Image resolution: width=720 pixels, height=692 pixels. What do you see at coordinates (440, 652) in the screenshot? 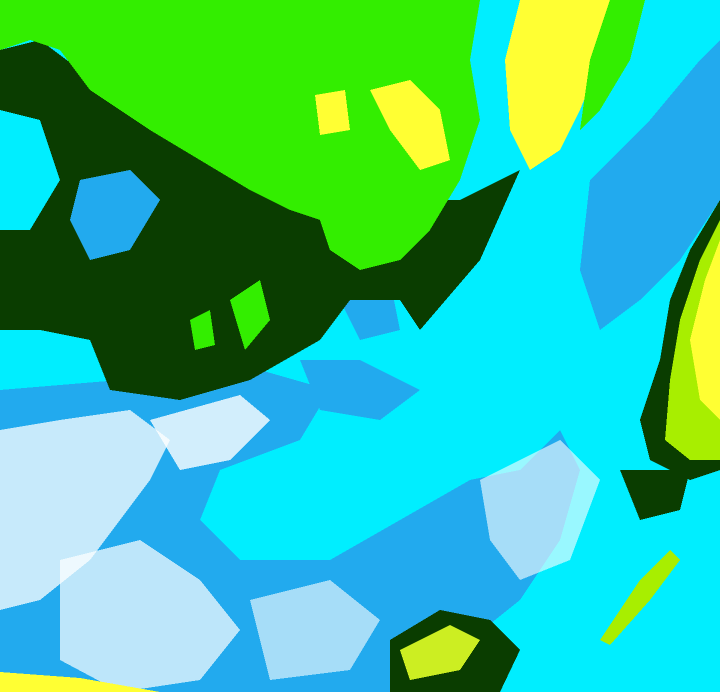
I see `yellow-green-patch` at bounding box center [440, 652].